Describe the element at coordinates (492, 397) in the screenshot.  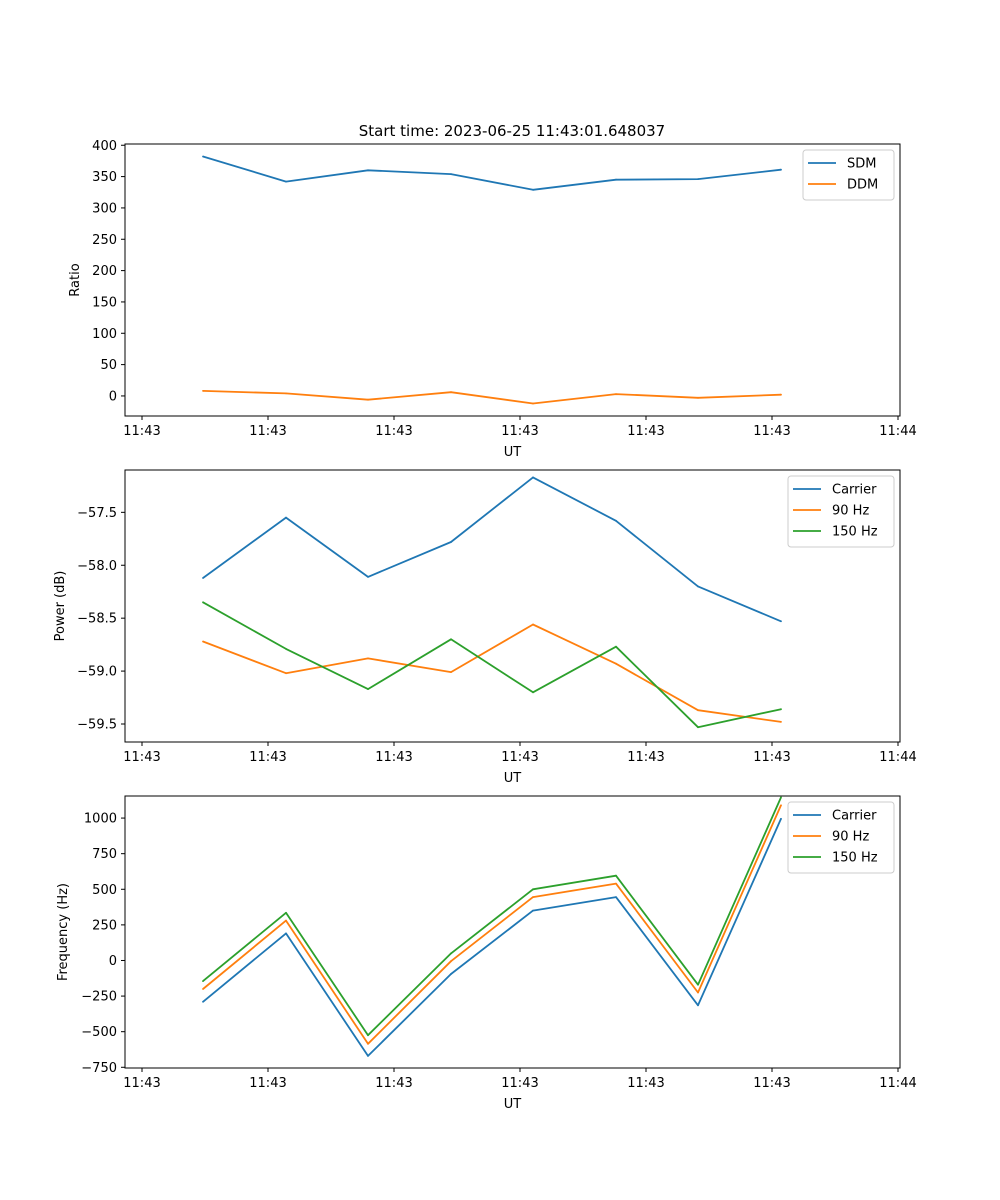
I see `series-line-ddm` at that location.